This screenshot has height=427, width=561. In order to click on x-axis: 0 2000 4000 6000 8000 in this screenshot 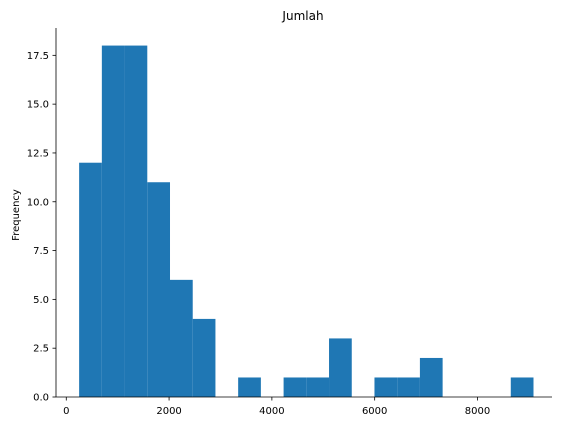, I will do `click(276, 407)`.